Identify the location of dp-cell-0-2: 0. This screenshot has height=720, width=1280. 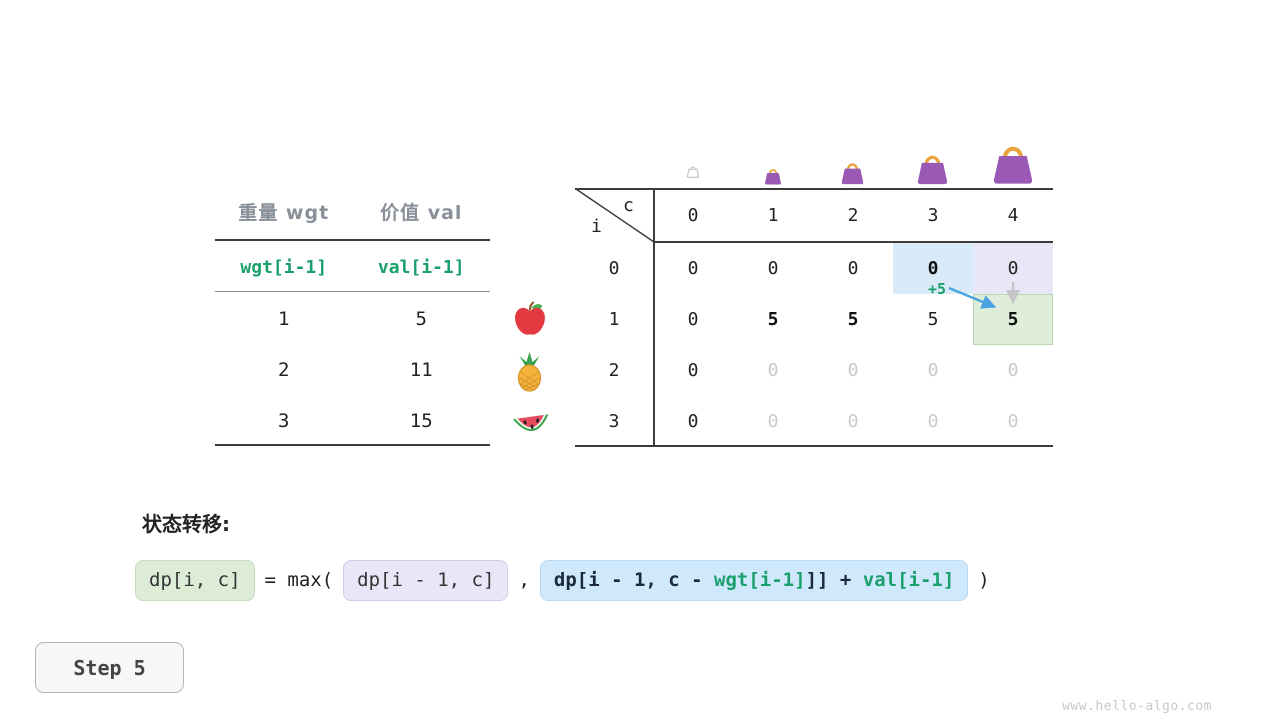
(853, 268).